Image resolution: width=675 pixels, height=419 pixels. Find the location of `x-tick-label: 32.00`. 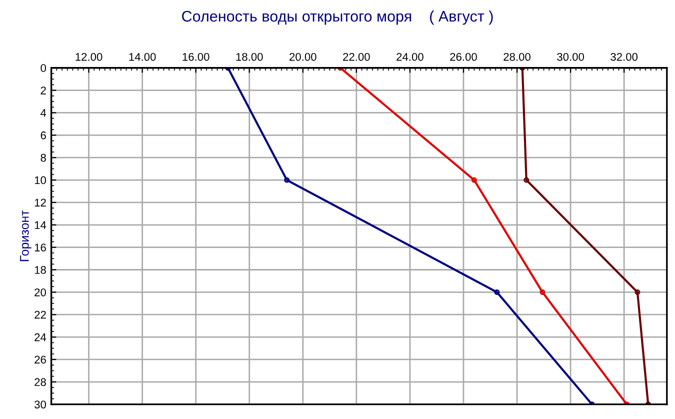

x-tick-label: 32.00 is located at coordinates (624, 56).